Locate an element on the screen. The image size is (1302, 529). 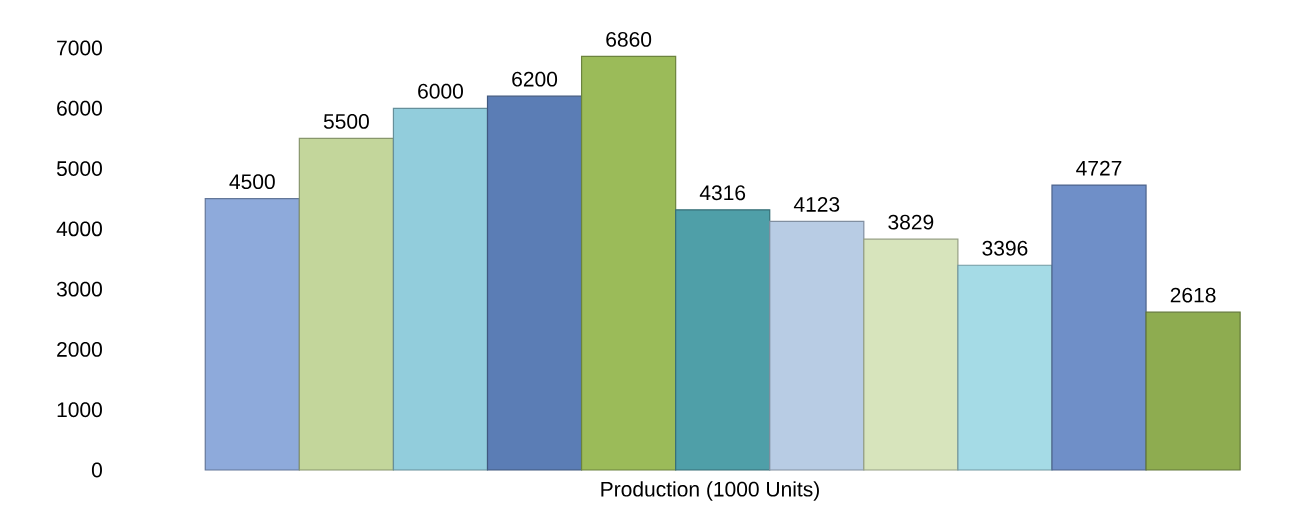
data-label: 4727 is located at coordinates (1099, 168).